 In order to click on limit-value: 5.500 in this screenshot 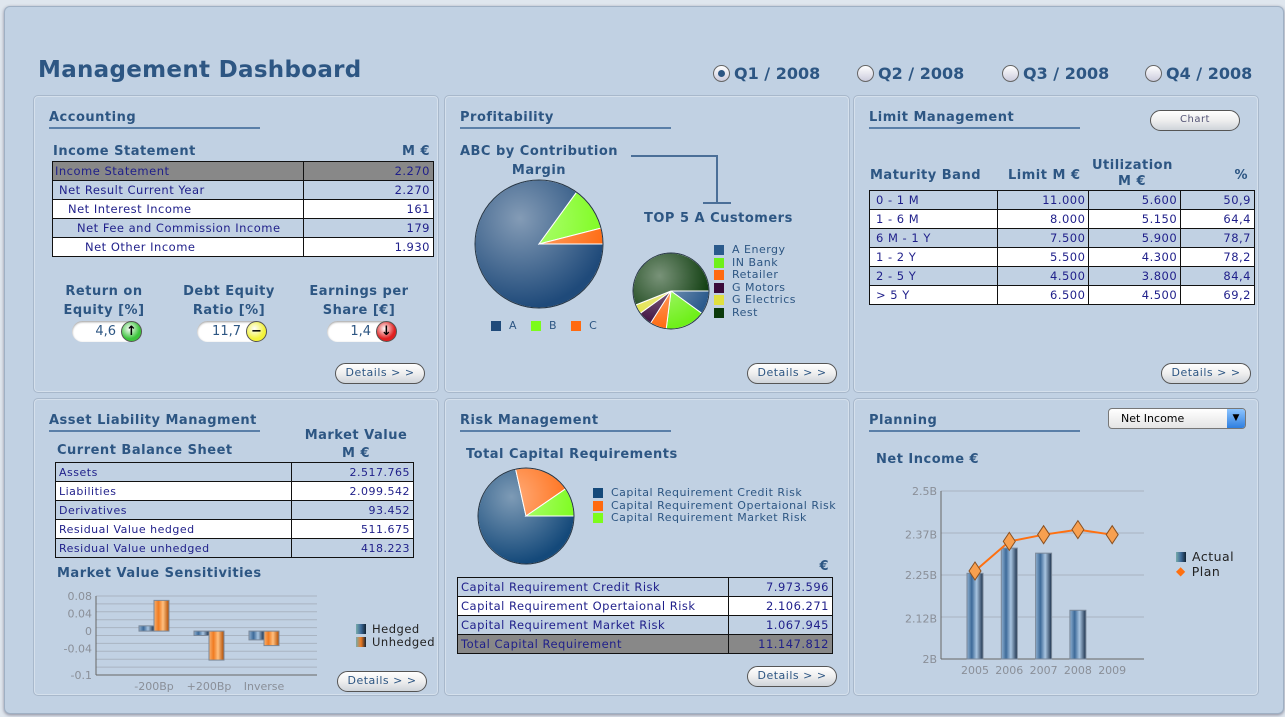, I will do `click(1043, 257)`.